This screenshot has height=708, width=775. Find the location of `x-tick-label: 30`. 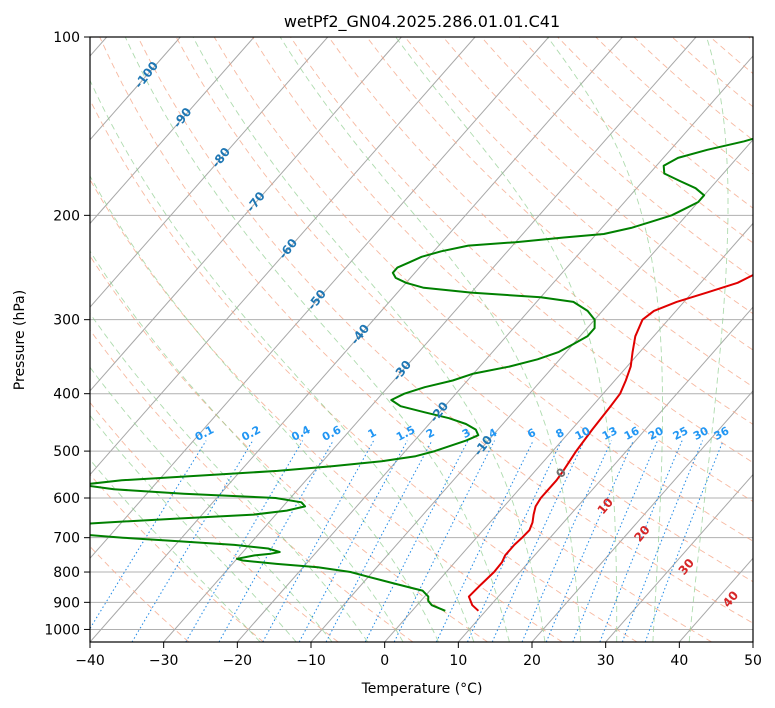

x-tick-label: 30 is located at coordinates (606, 661).